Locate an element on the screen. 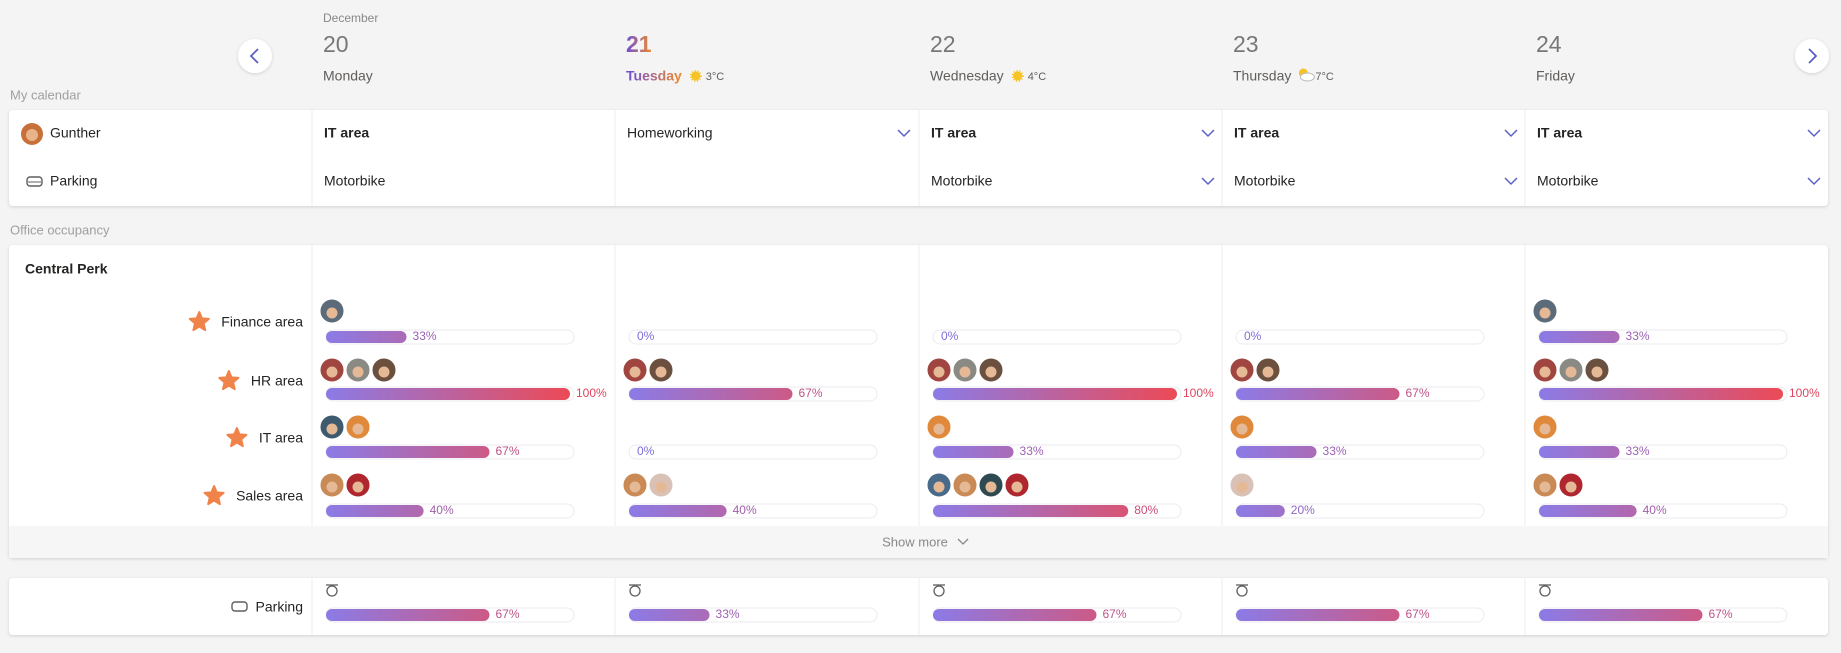 The width and height of the screenshot is (1841, 653). next-button is located at coordinates (1812, 56).